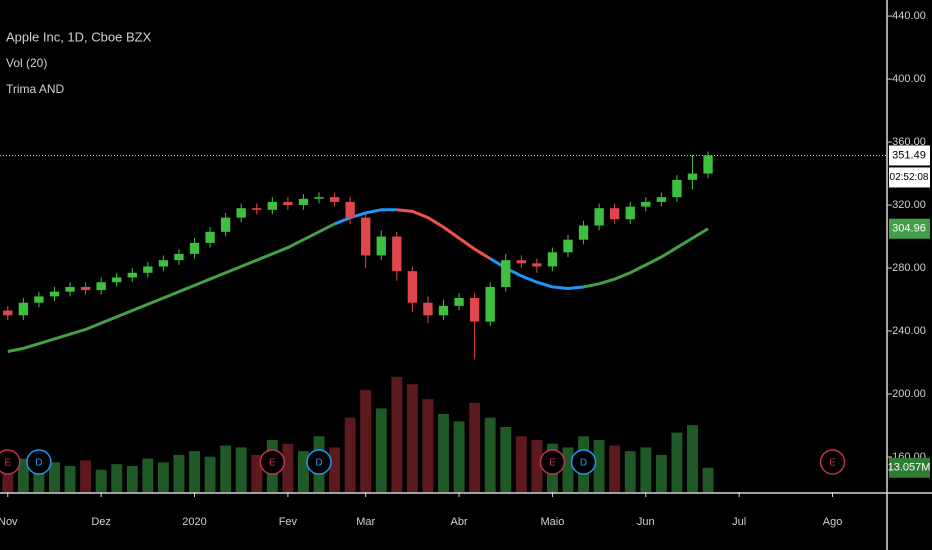 The image size is (932, 550). I want to click on chart-title: Apple Inc, 1D, Cboe BZX, so click(79, 36).